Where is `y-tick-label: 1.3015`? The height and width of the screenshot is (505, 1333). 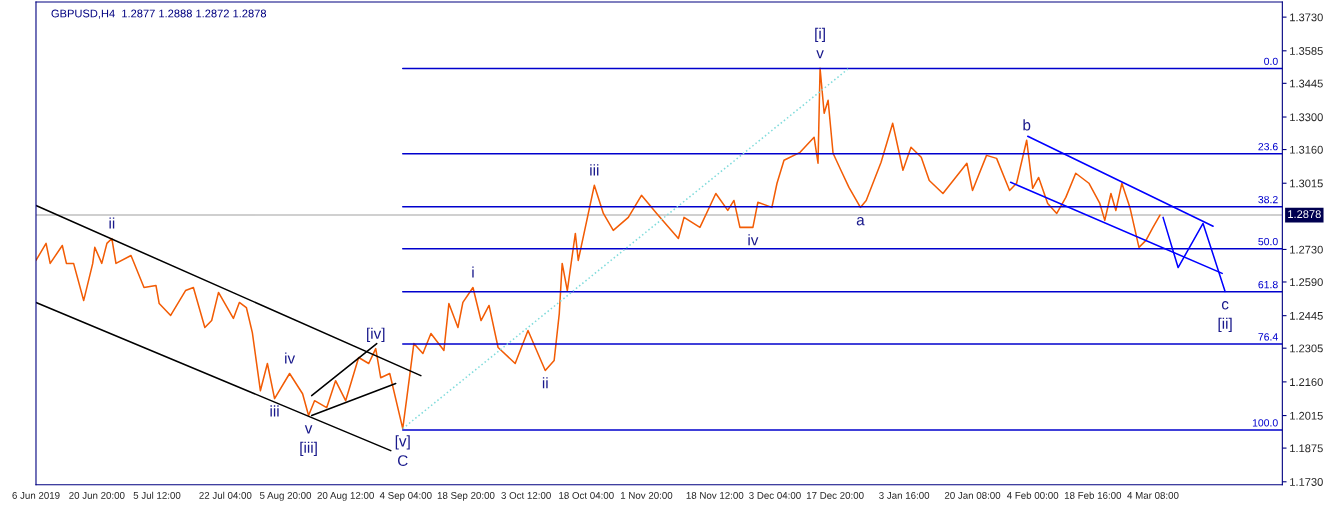
y-tick-label: 1.3015 is located at coordinates (1306, 183).